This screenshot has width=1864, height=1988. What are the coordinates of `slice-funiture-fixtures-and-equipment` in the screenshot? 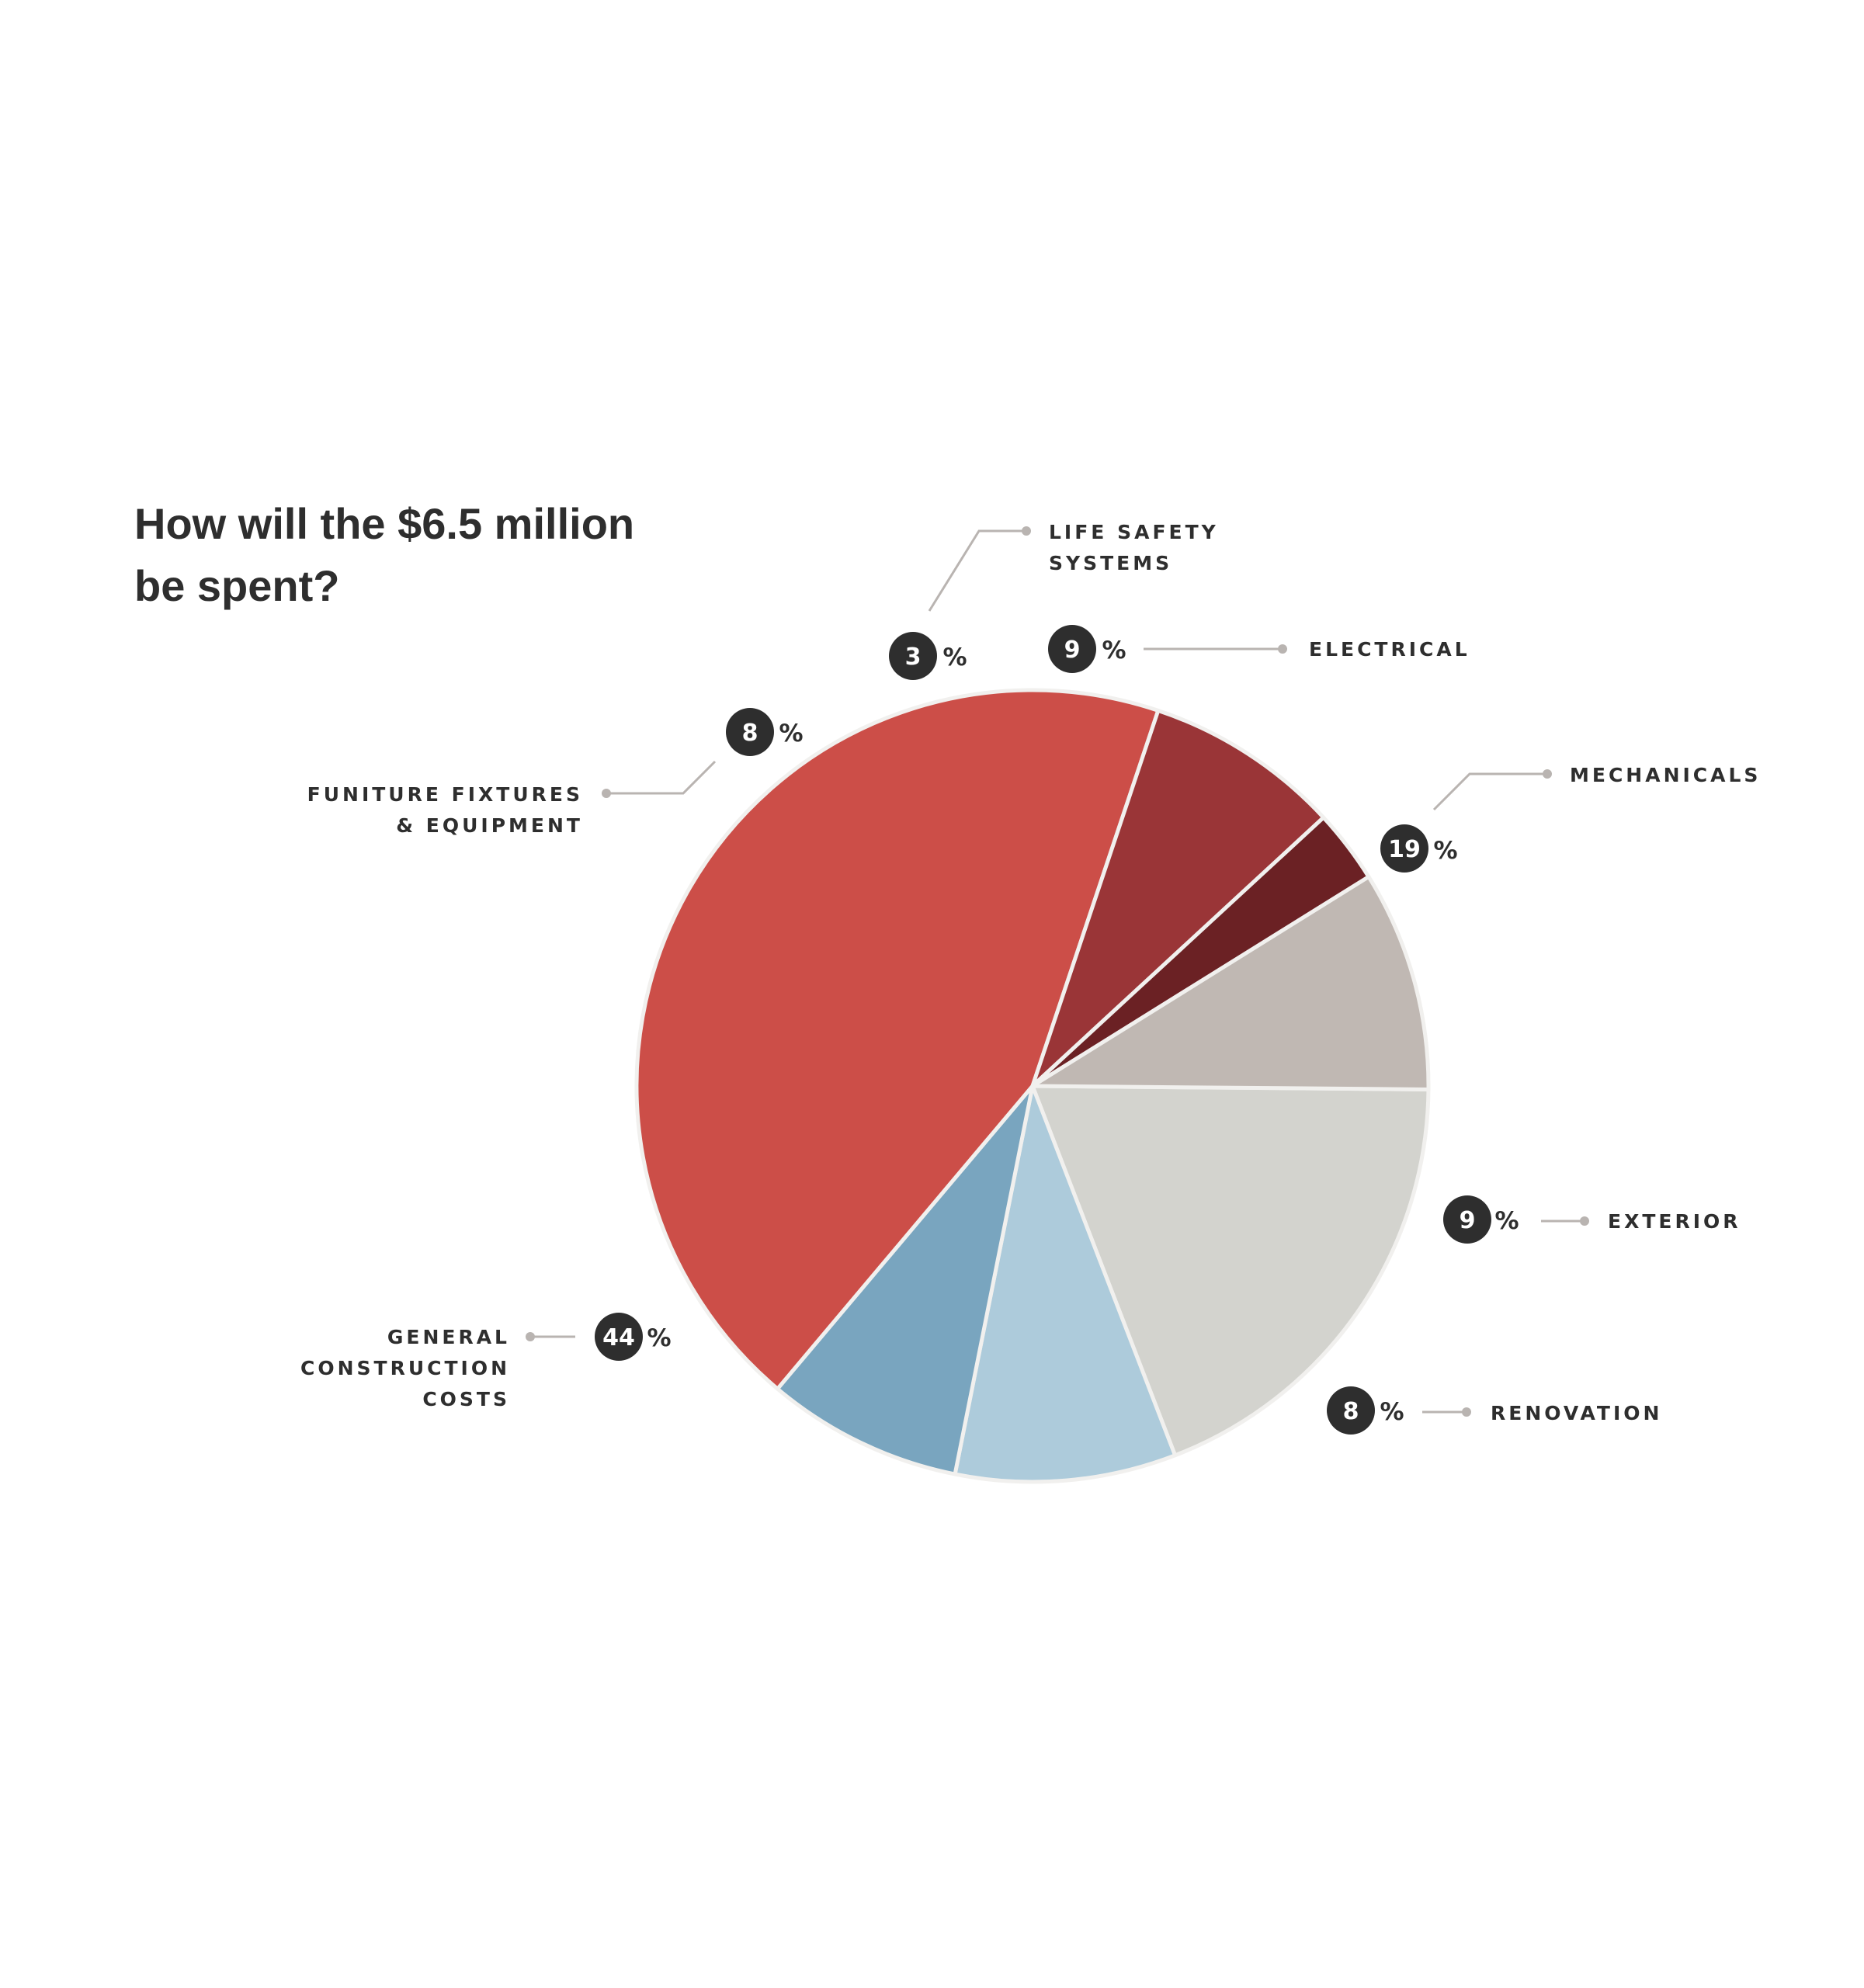 It's located at (1178, 898).